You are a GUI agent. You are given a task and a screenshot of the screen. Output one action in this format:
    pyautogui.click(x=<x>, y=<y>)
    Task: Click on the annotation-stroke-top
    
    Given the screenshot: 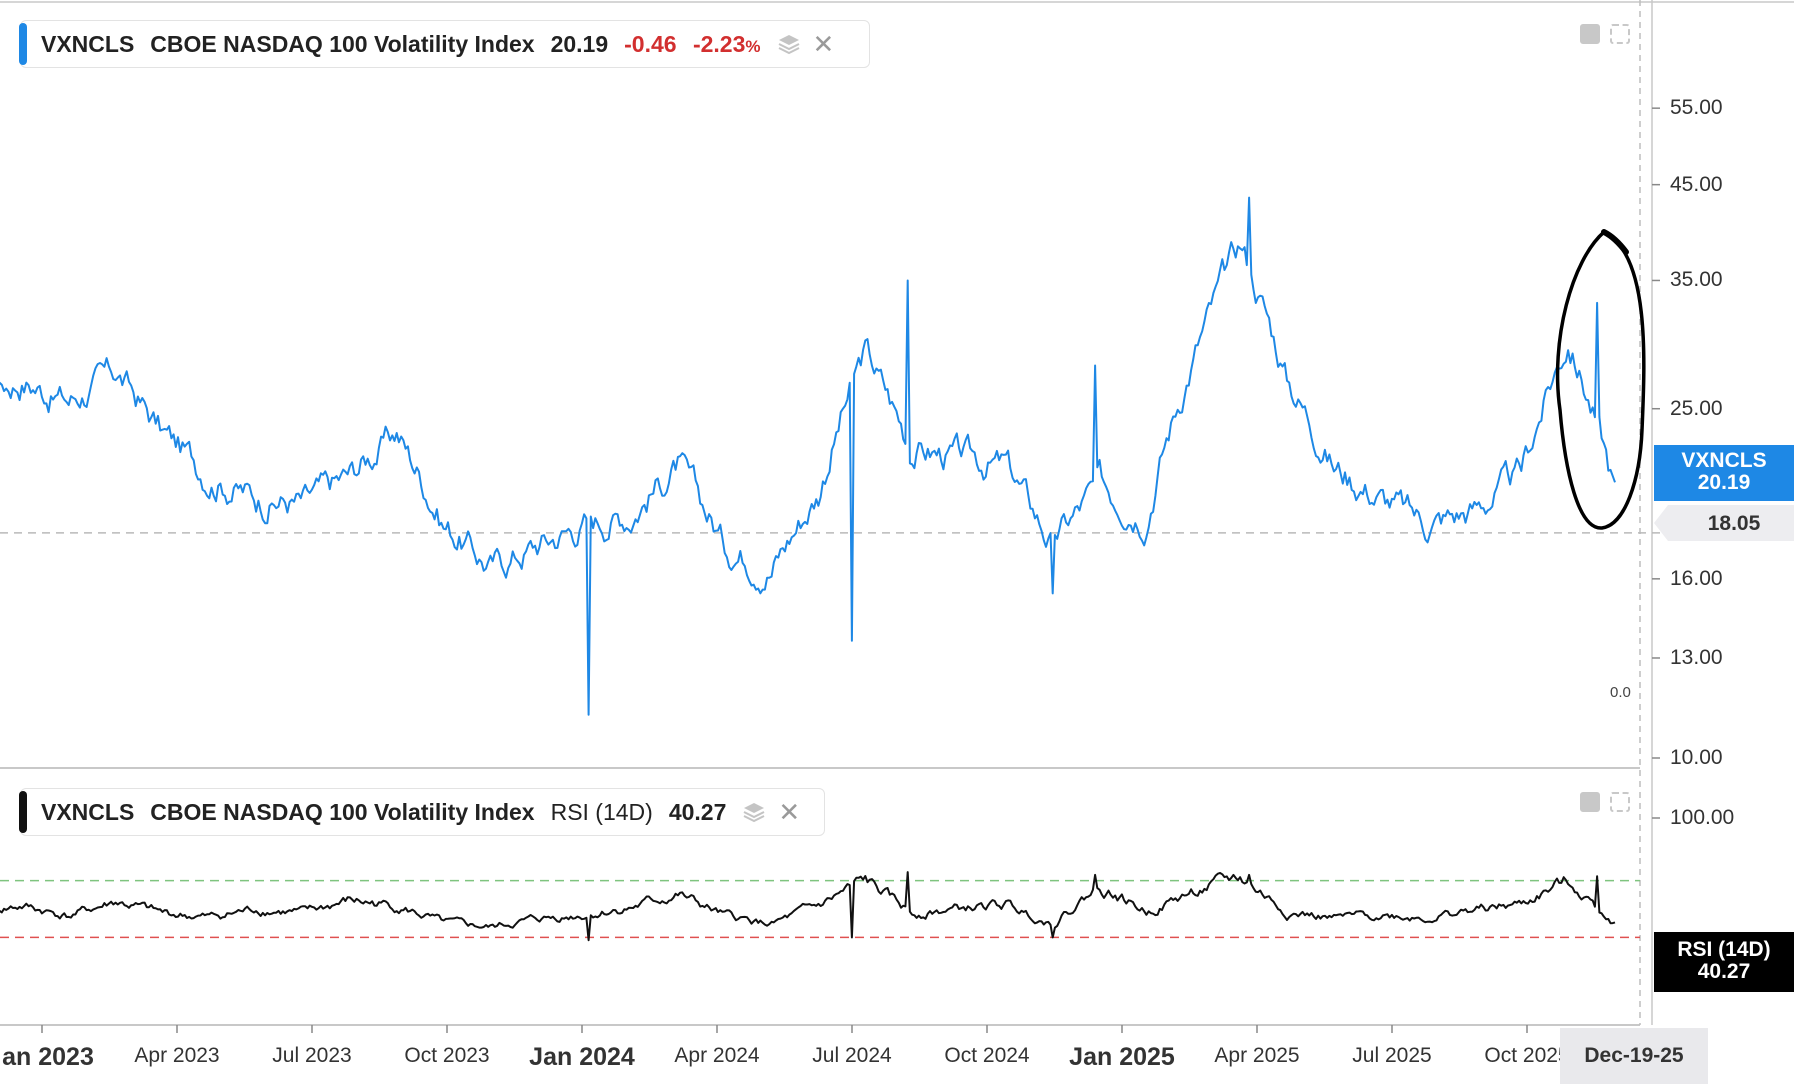 What is the action you would take?
    pyautogui.click(x=1615, y=242)
    